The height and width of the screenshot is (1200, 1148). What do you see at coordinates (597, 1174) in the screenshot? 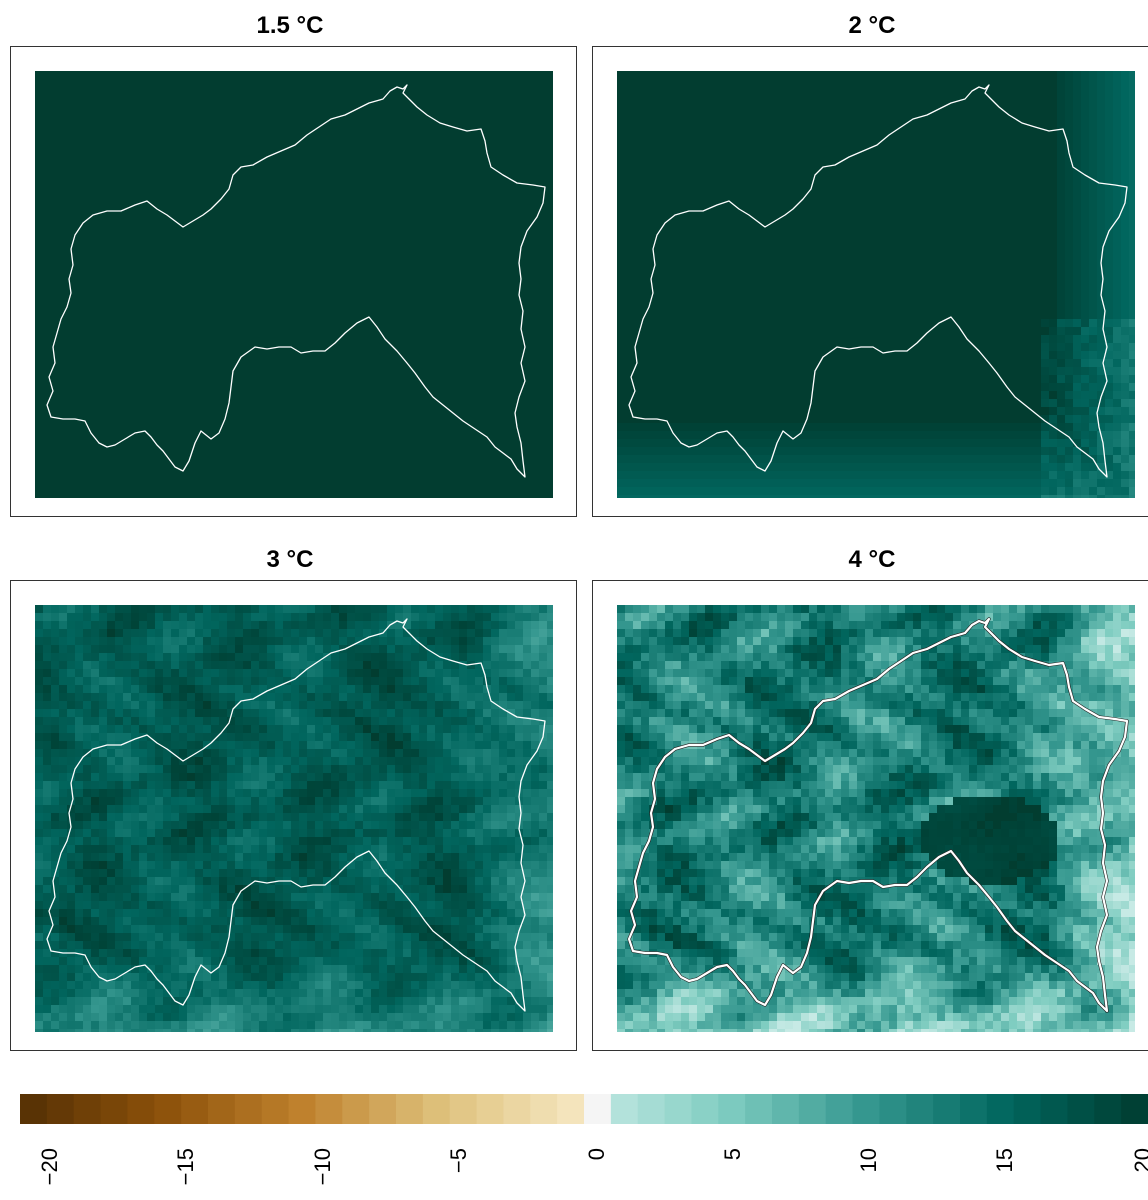
I see `tick-text: 0` at bounding box center [597, 1174].